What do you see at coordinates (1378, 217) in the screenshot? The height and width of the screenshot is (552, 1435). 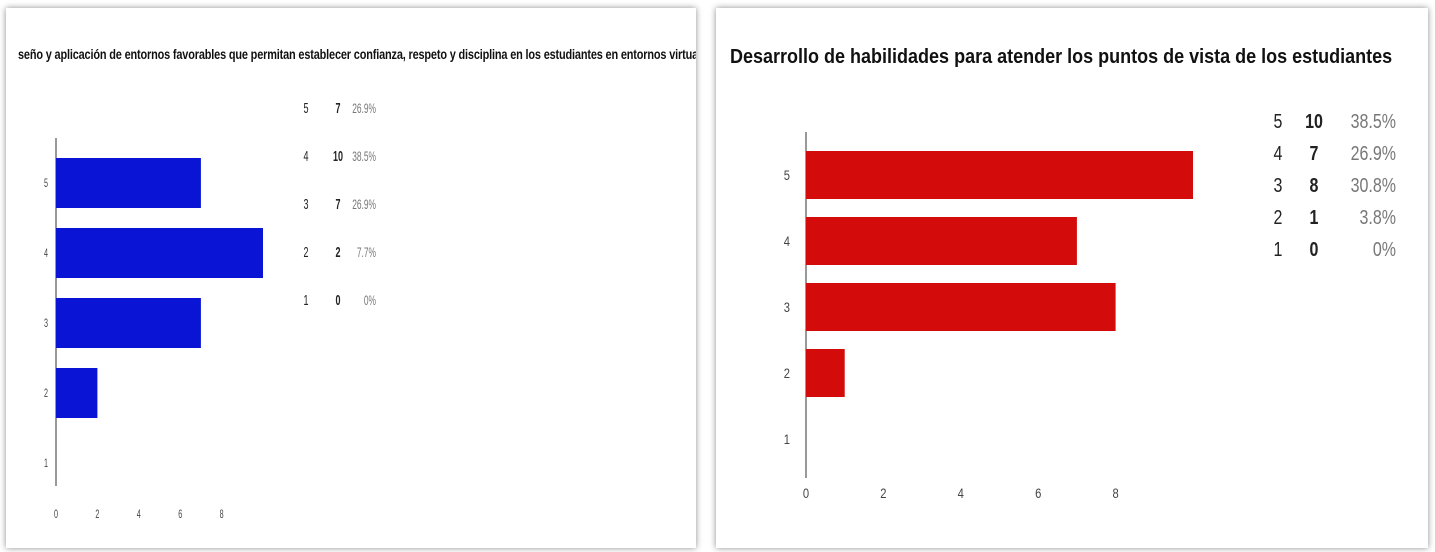 I see `legend-percent: 3.8%` at bounding box center [1378, 217].